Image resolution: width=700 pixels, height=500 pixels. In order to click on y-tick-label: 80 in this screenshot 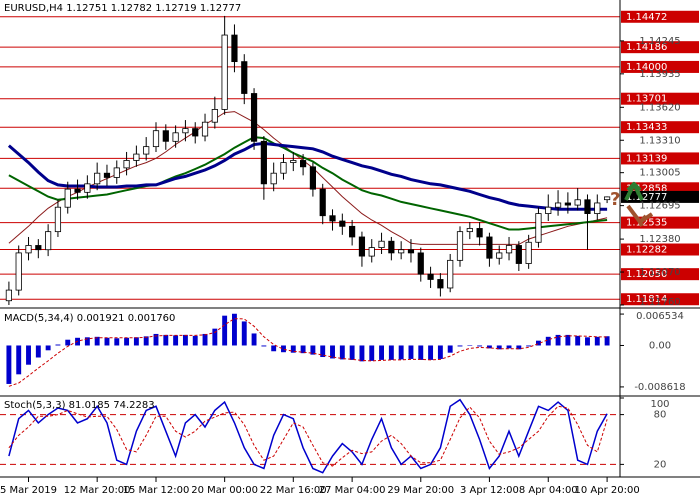, I will do `click(660, 415)`.